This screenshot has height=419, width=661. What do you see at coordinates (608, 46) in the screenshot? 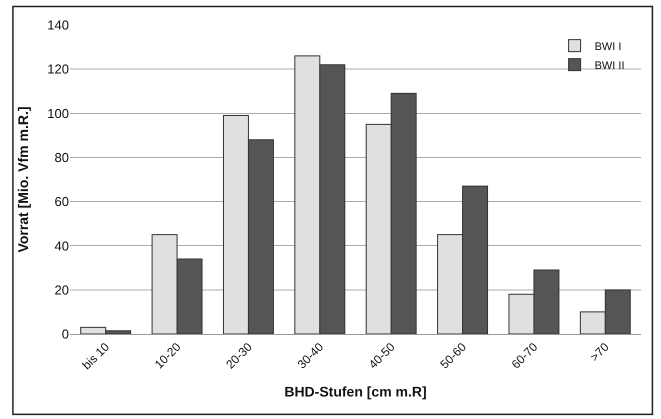
I see `legend-label: BWI I` at bounding box center [608, 46].